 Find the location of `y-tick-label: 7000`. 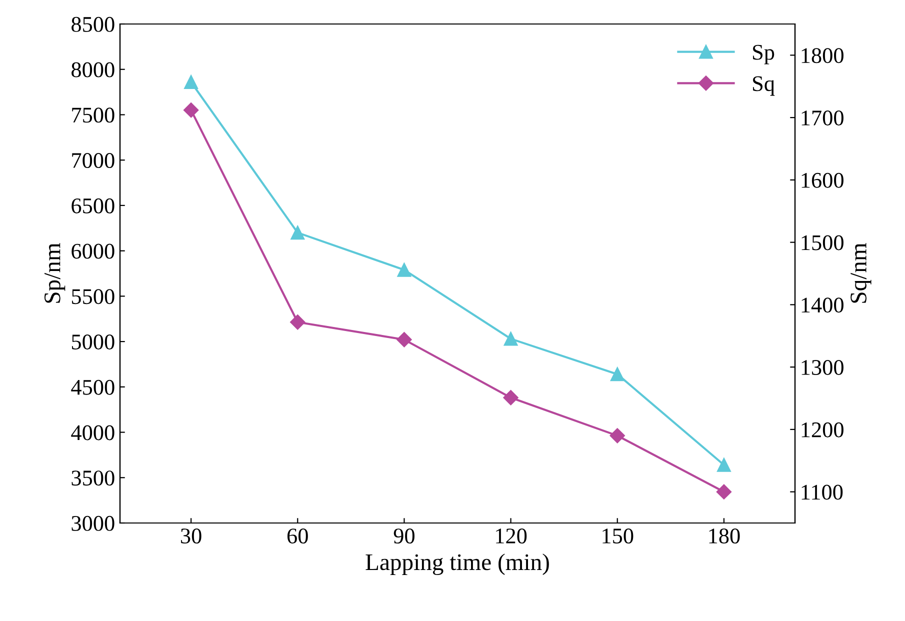

y-tick-label: 7000 is located at coordinates (93, 160).